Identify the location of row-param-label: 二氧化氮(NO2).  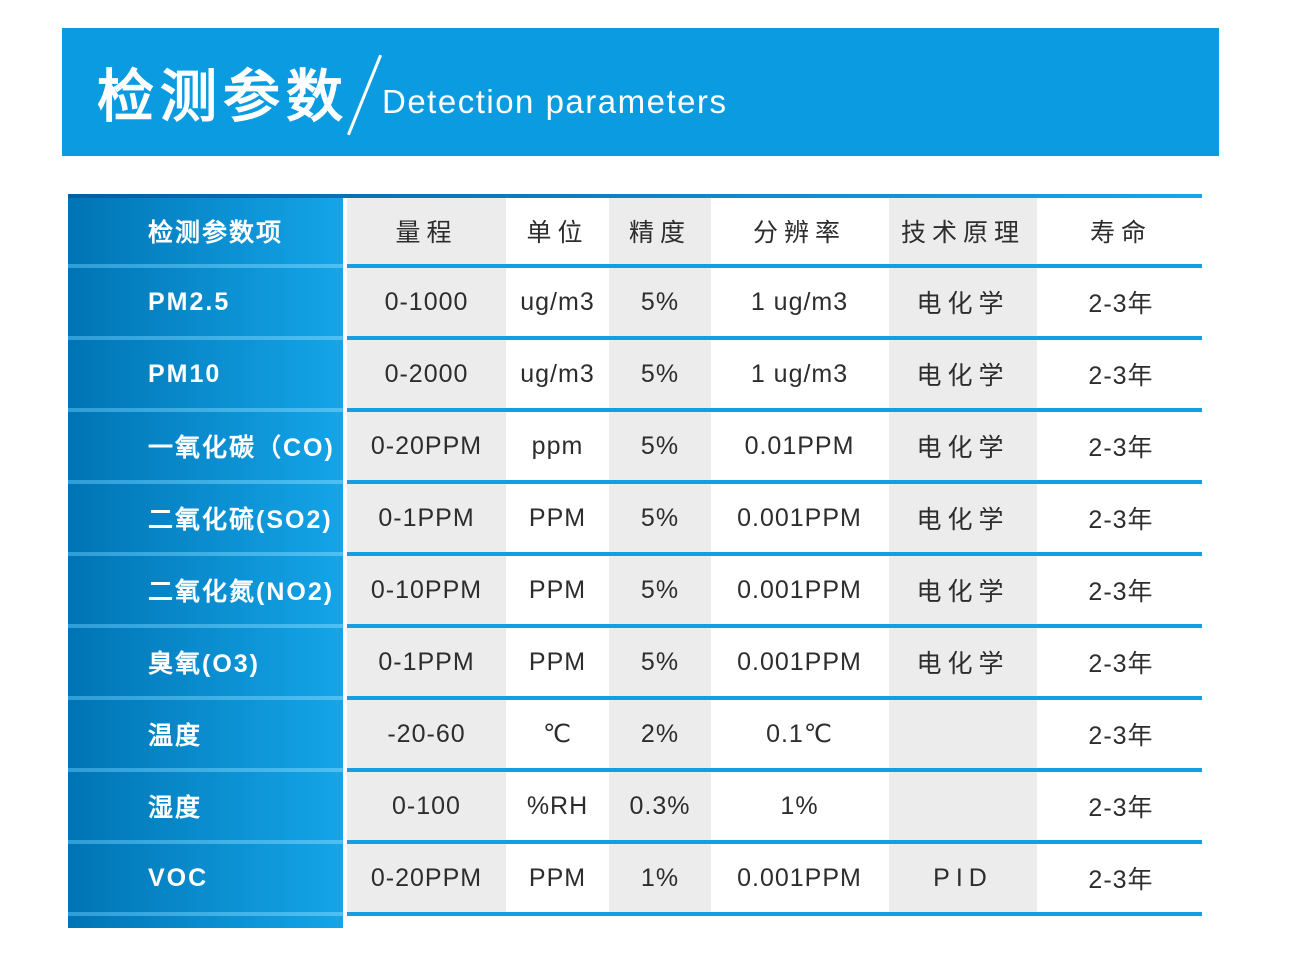
(205, 590).